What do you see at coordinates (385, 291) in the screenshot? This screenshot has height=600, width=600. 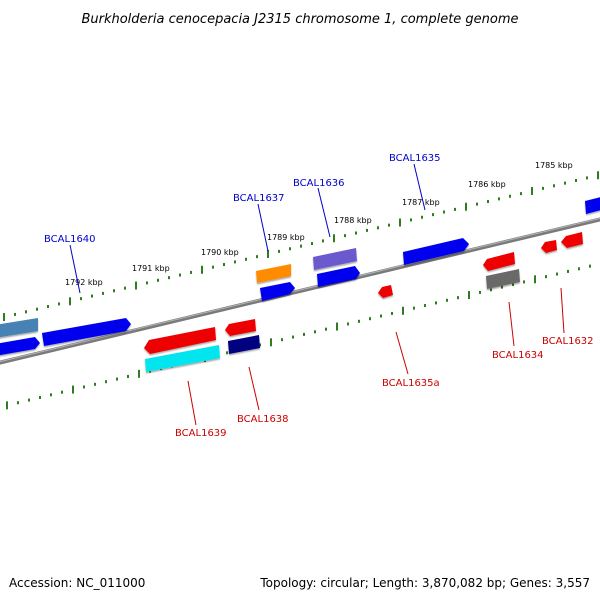 I see `gene-arrow-red-bcal1635a` at bounding box center [385, 291].